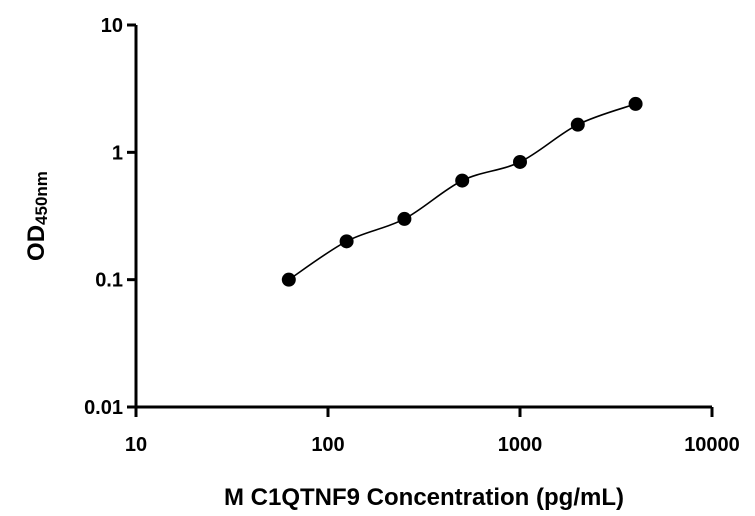 Image resolution: width=755 pixels, height=516 pixels. I want to click on y-axis-title-group: OD450nm, so click(37, 216).